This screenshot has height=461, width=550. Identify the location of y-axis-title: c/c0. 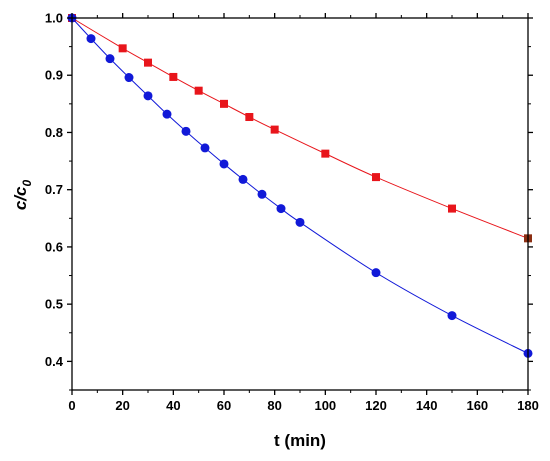
(22, 195).